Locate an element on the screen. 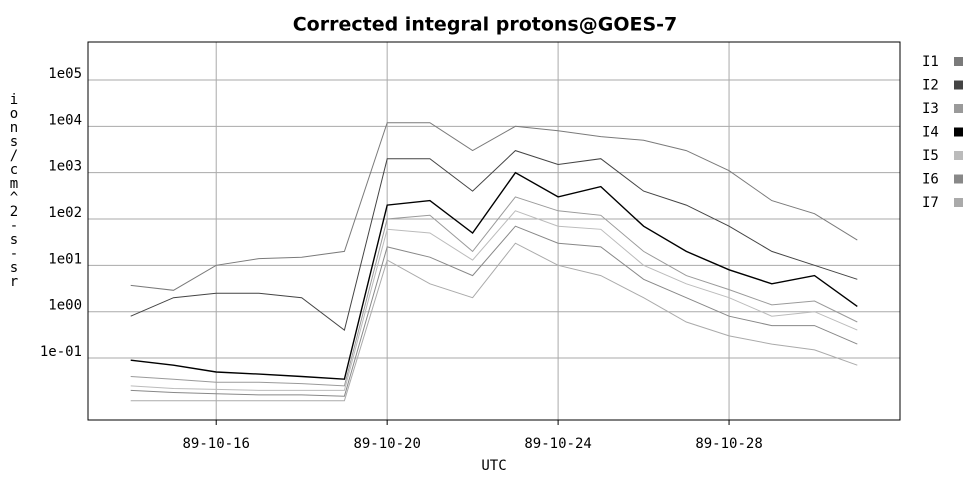 Image resolution: width=968 pixels, height=477 pixels. y-tick-label: 1e01 is located at coordinates (65, 259).